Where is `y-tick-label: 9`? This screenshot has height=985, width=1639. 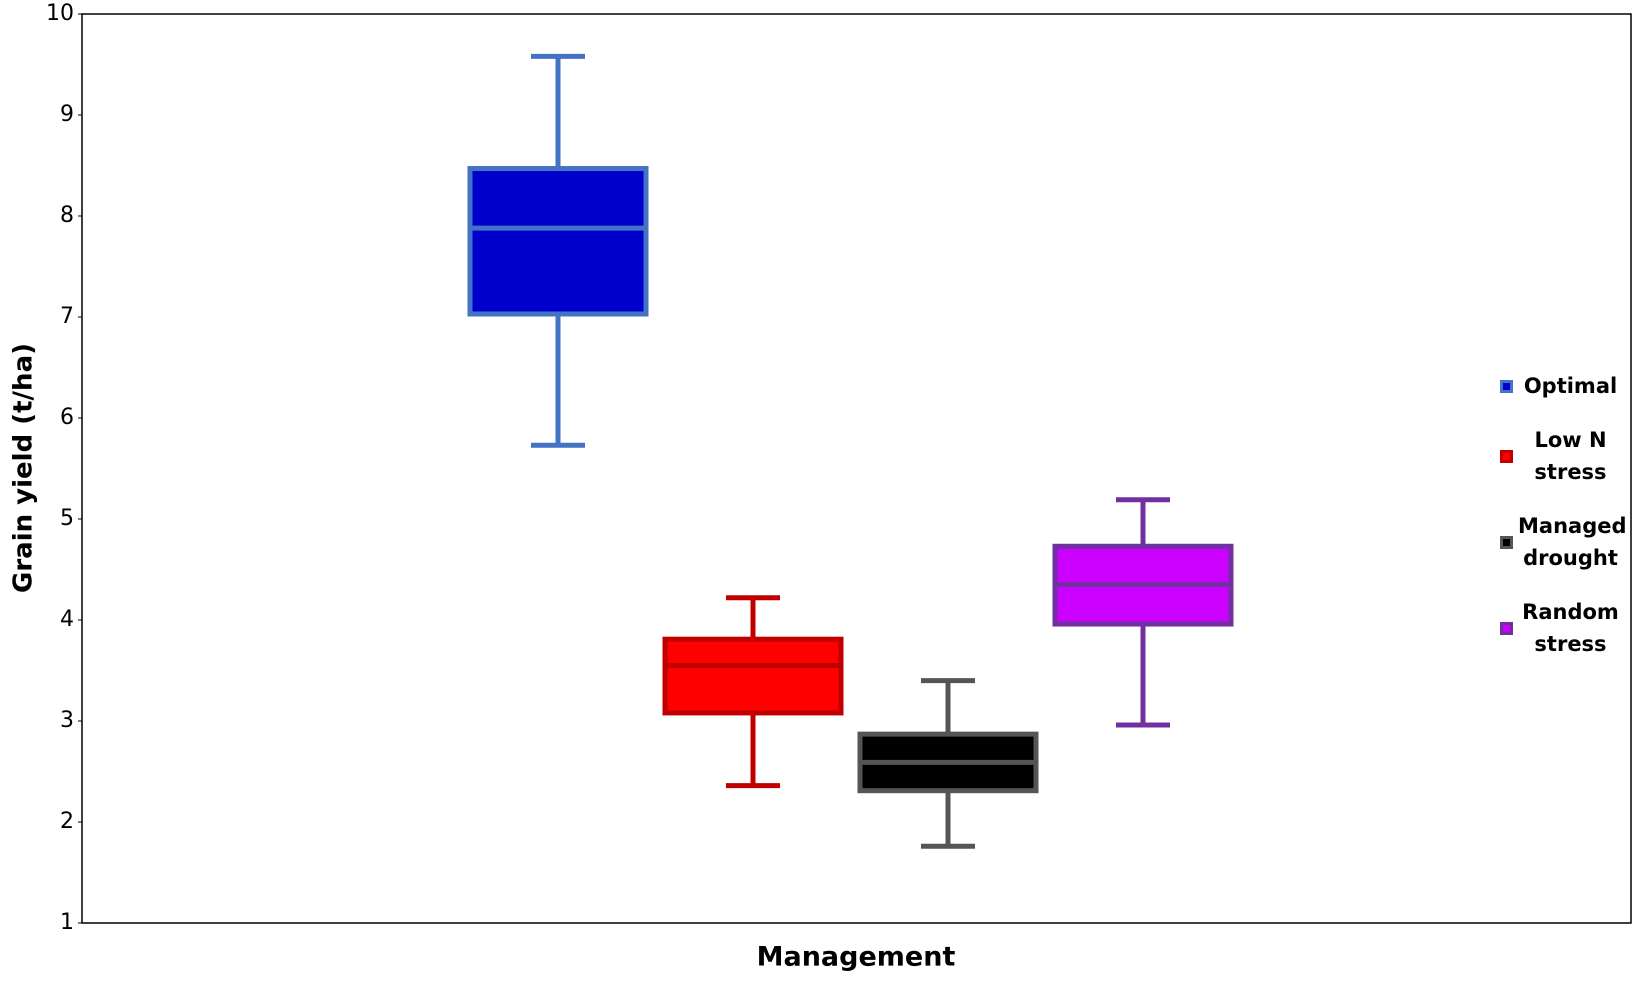
y-tick-label: 9 is located at coordinates (67, 114).